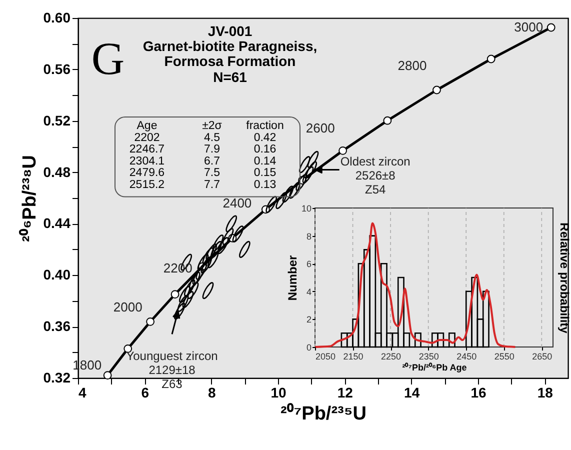 The height and width of the screenshot is (450, 571). What do you see at coordinates (57, 120) in the screenshot?
I see `y-tick-label: 0.52` at bounding box center [57, 120].